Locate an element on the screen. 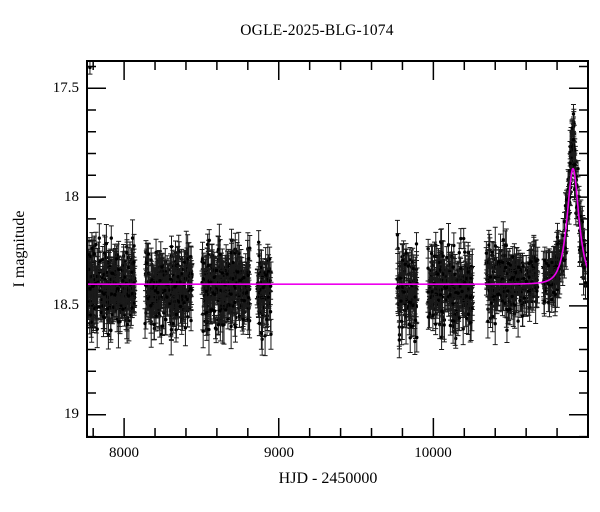 The width and height of the screenshot is (600, 512). x-tick-label: 10000 is located at coordinates (433, 453).